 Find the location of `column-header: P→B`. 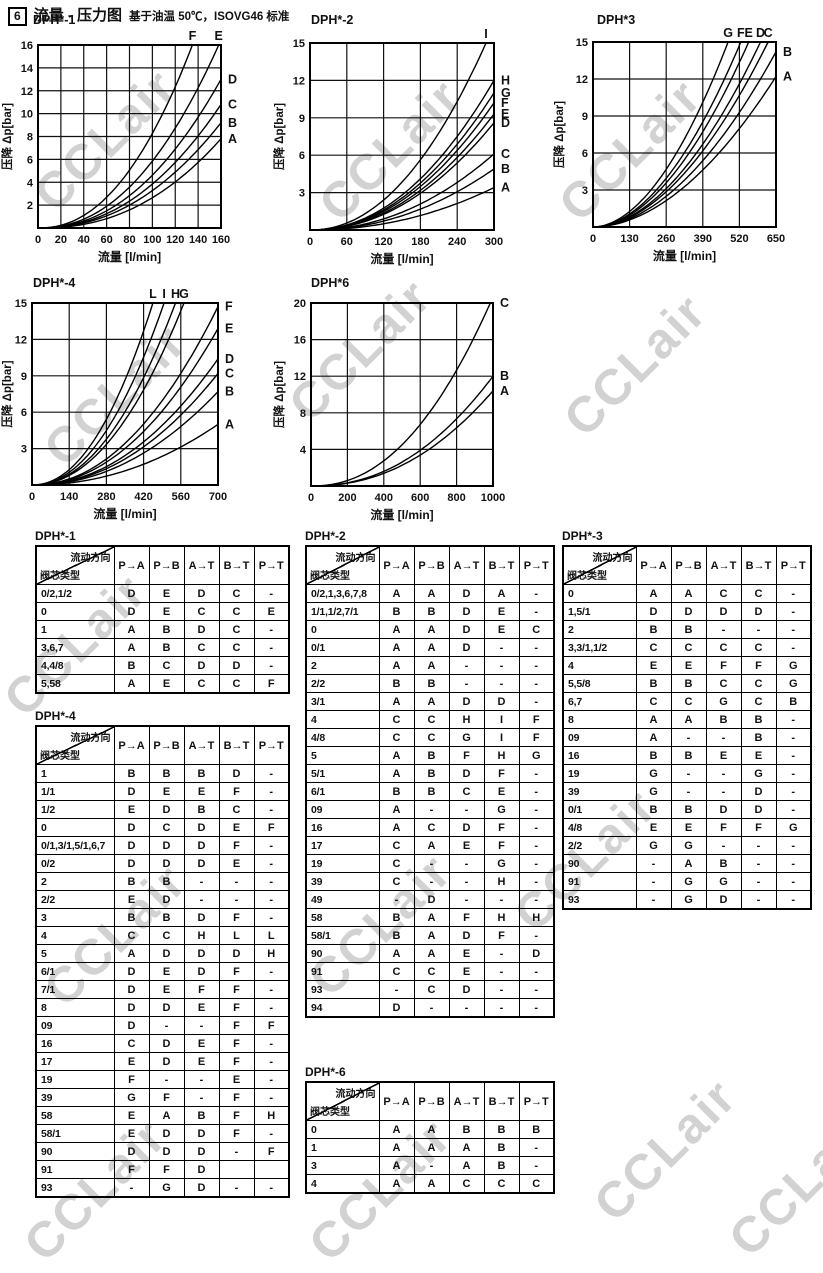

column-header: P→B is located at coordinates (431, 1101).